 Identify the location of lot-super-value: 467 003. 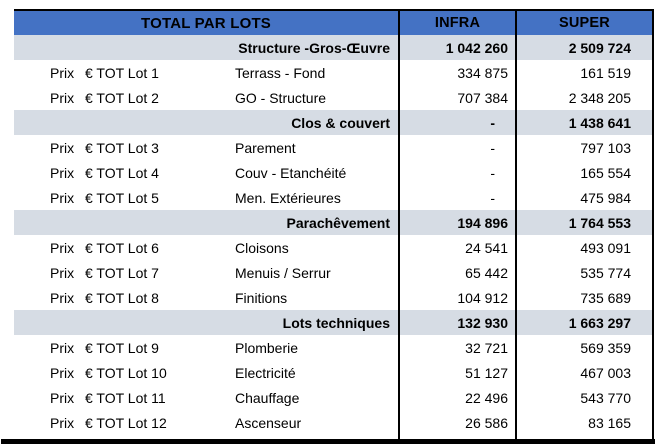
(583, 372).